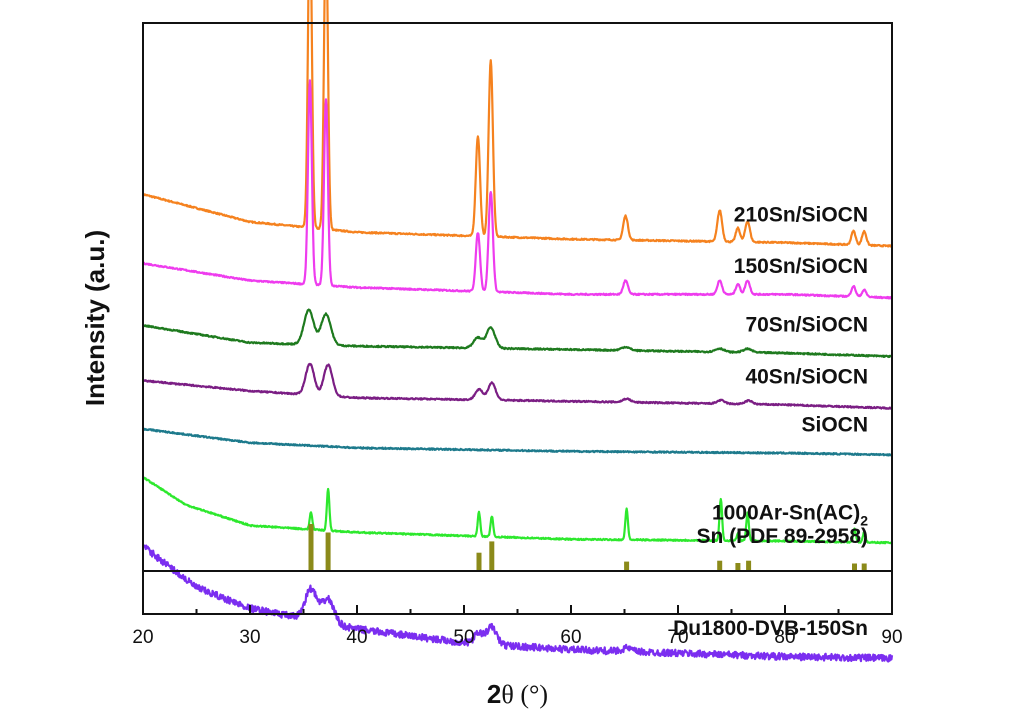  I want to click on series-label-0: 210Sn/SiOCN, so click(801, 214).